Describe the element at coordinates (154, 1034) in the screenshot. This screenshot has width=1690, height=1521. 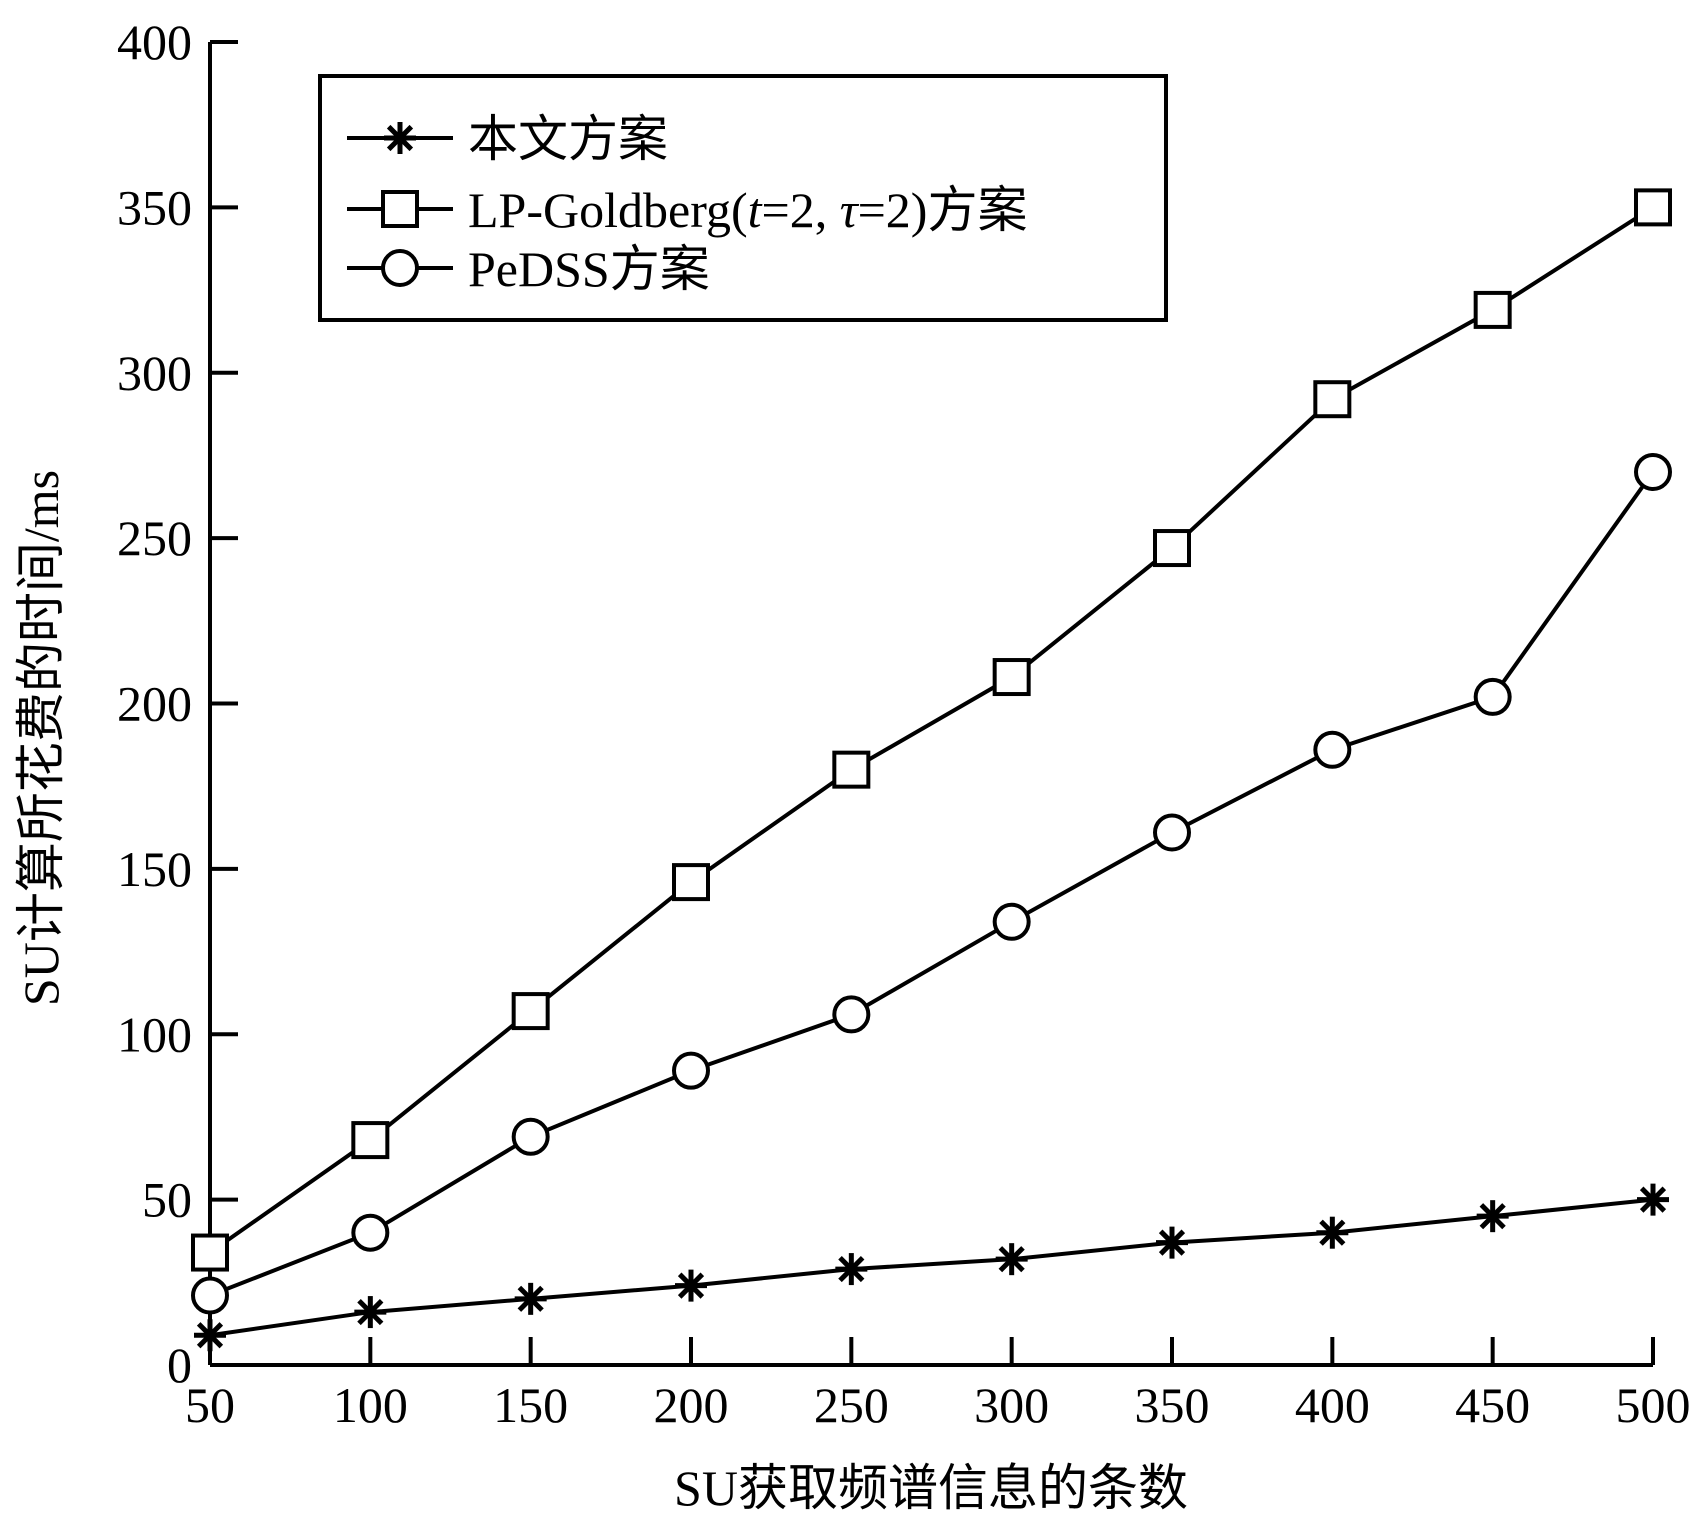
I see `y-tick-label: 100` at that location.